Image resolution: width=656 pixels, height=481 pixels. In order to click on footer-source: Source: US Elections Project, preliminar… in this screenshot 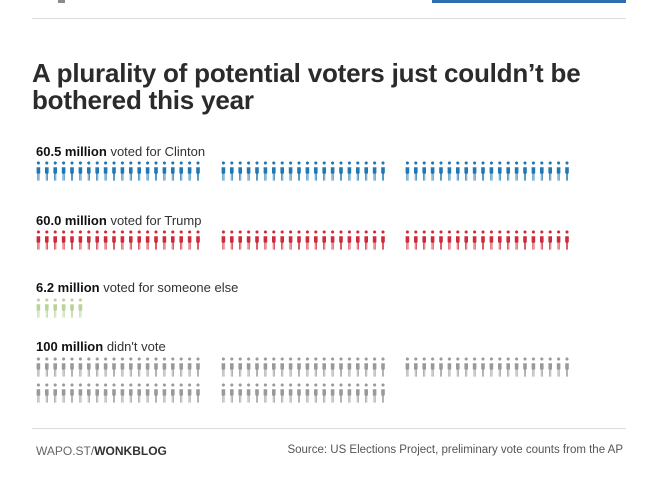, I will do `click(455, 450)`.